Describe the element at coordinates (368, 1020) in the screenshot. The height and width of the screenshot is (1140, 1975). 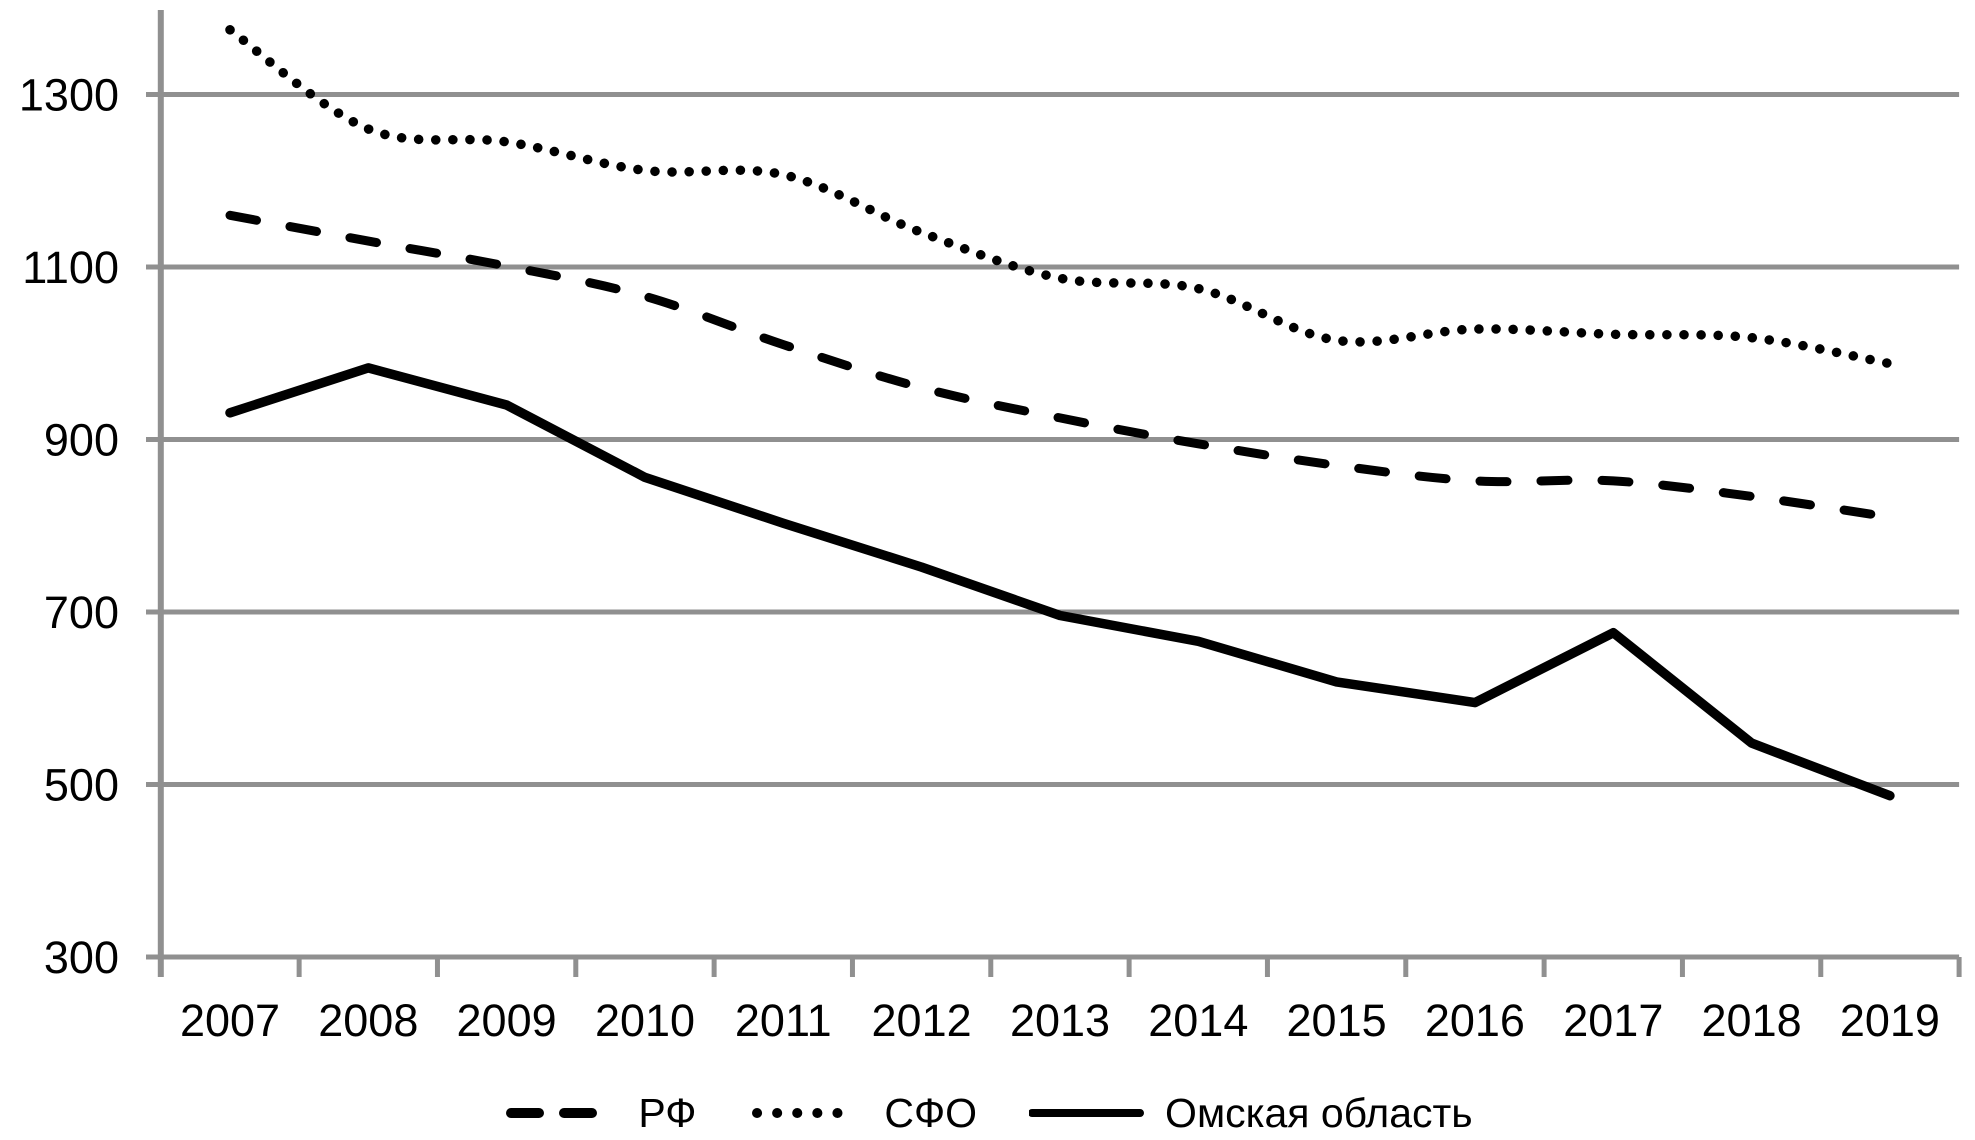
I see `svg-text: 2008` at that location.